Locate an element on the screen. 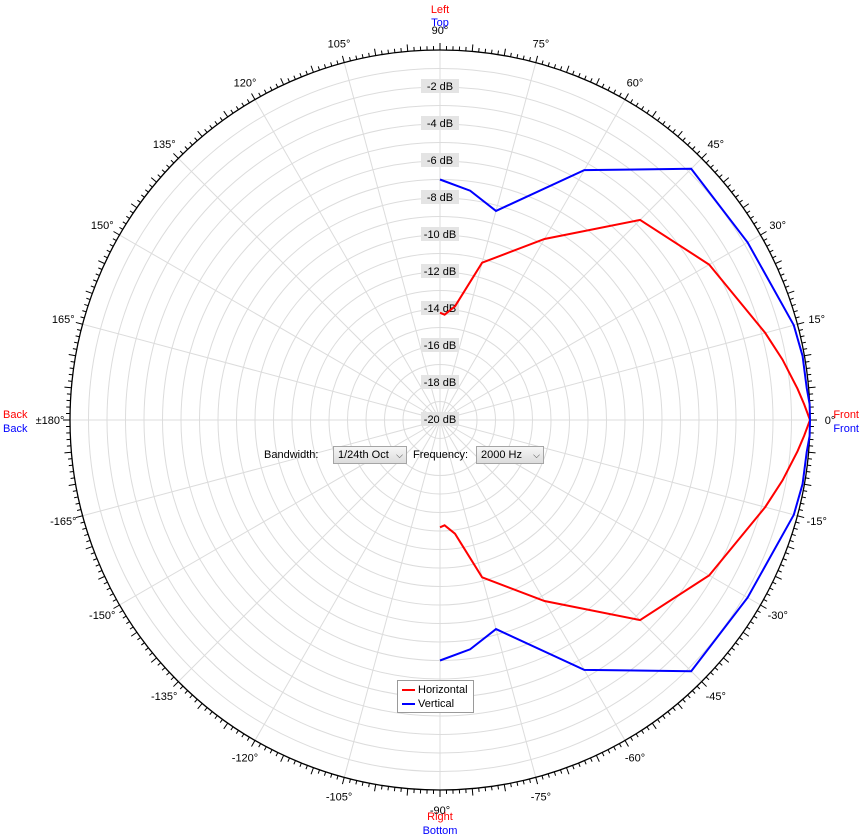 This screenshot has height=839, width=862. bandwidth-select: 1/24th Oct ⌵ is located at coordinates (370, 455).